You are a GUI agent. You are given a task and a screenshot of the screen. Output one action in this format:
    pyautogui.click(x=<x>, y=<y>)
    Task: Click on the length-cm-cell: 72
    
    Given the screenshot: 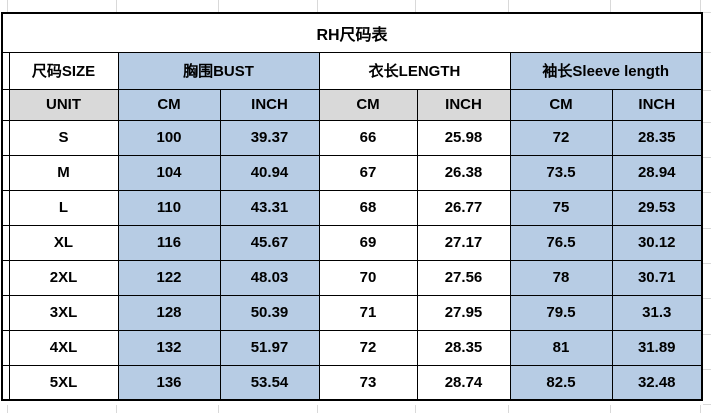 What is the action you would take?
    pyautogui.click(x=368, y=347)
    